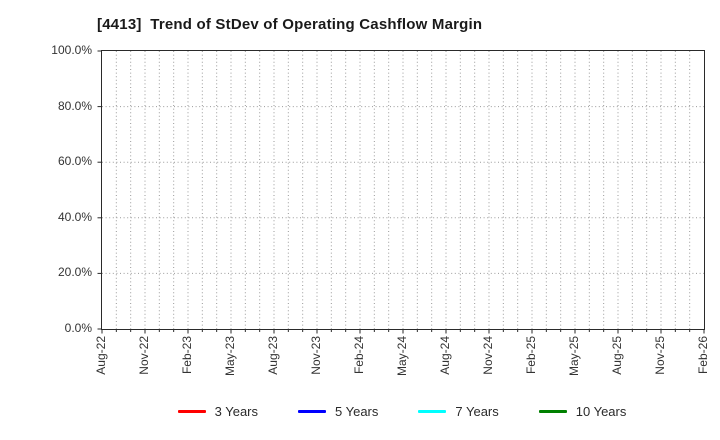  Describe the element at coordinates (487, 355) in the screenshot. I see `x-tick-label: Nov-24` at that location.